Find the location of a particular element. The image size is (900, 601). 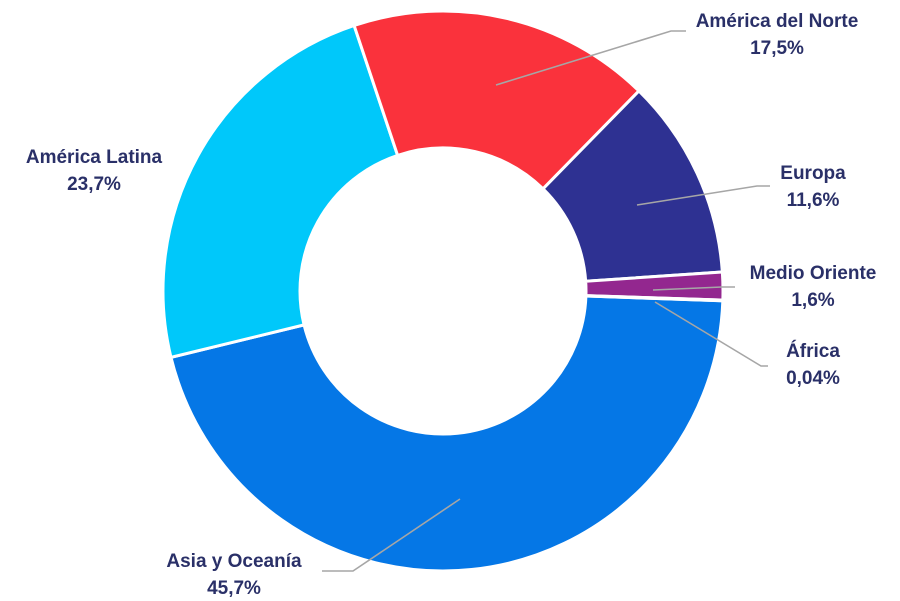

value-label-2: 23,7% is located at coordinates (94, 184).